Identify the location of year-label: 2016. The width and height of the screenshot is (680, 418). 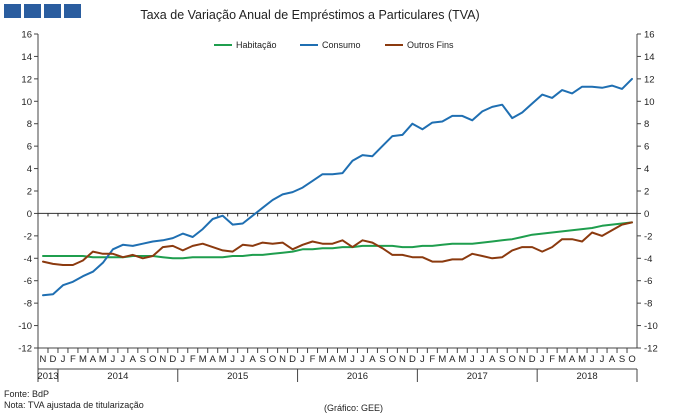
(357, 376).